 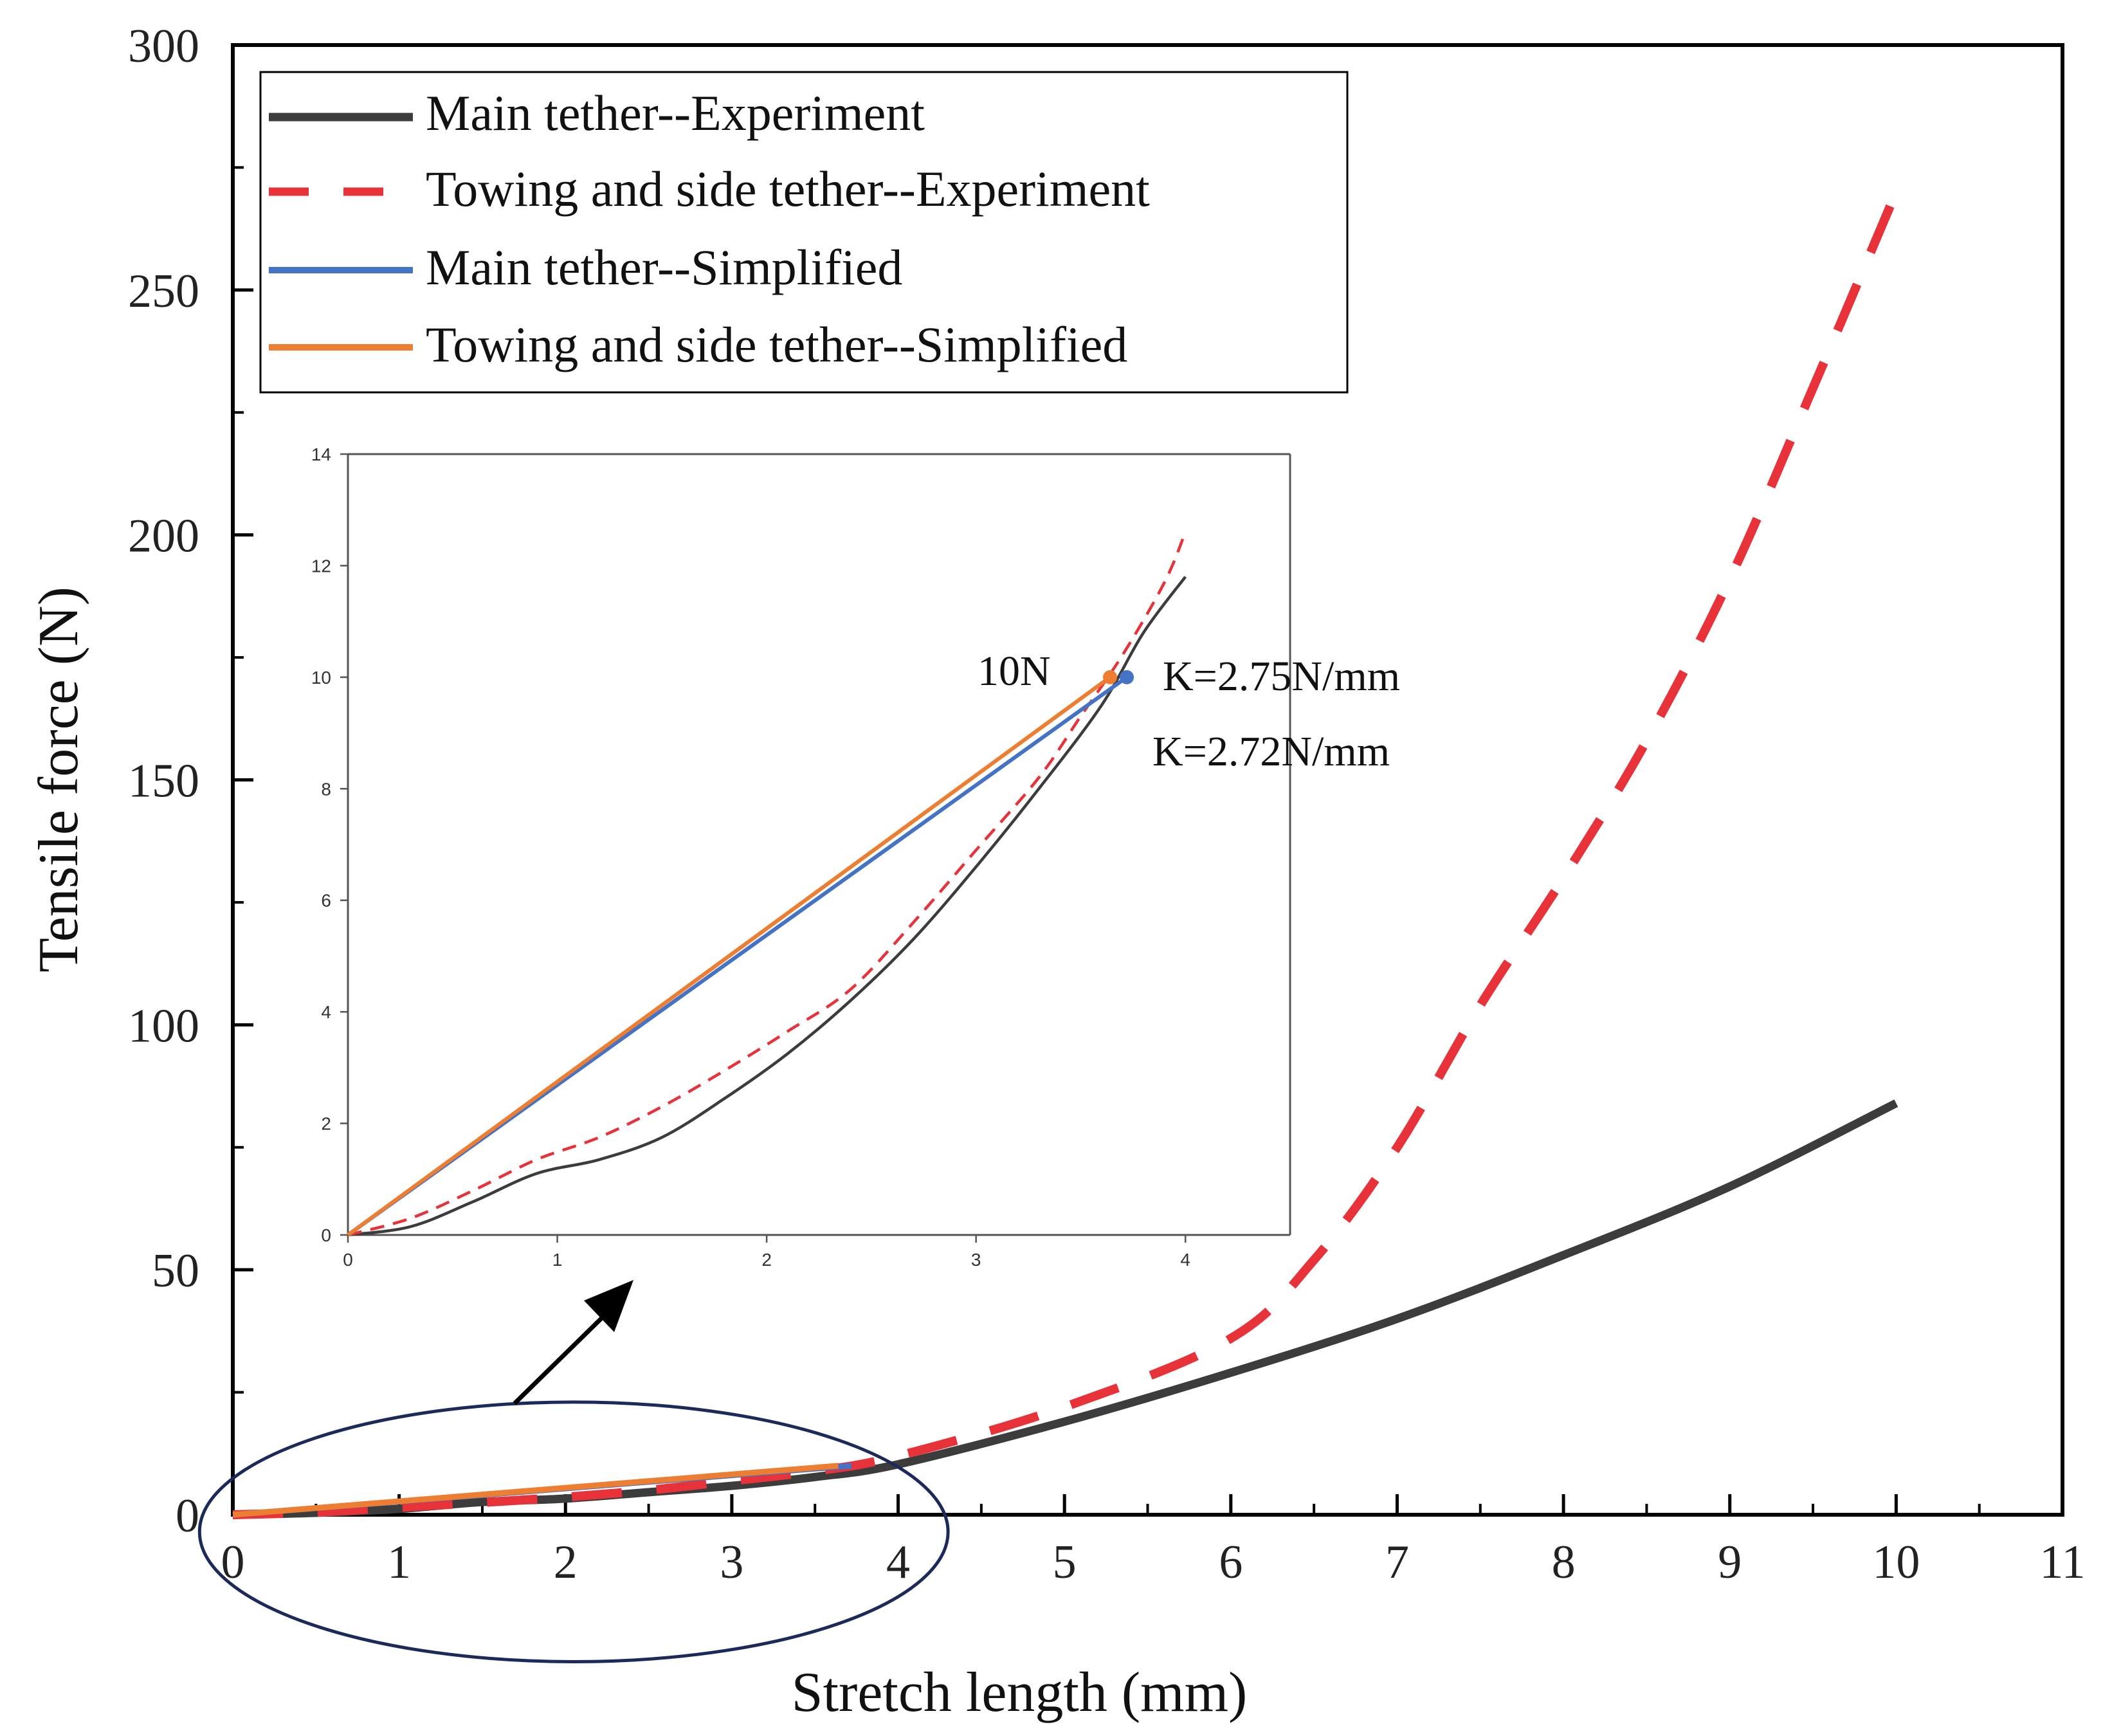 What do you see at coordinates (321, 454) in the screenshot?
I see `inset-y-tick-label-14: 14` at bounding box center [321, 454].